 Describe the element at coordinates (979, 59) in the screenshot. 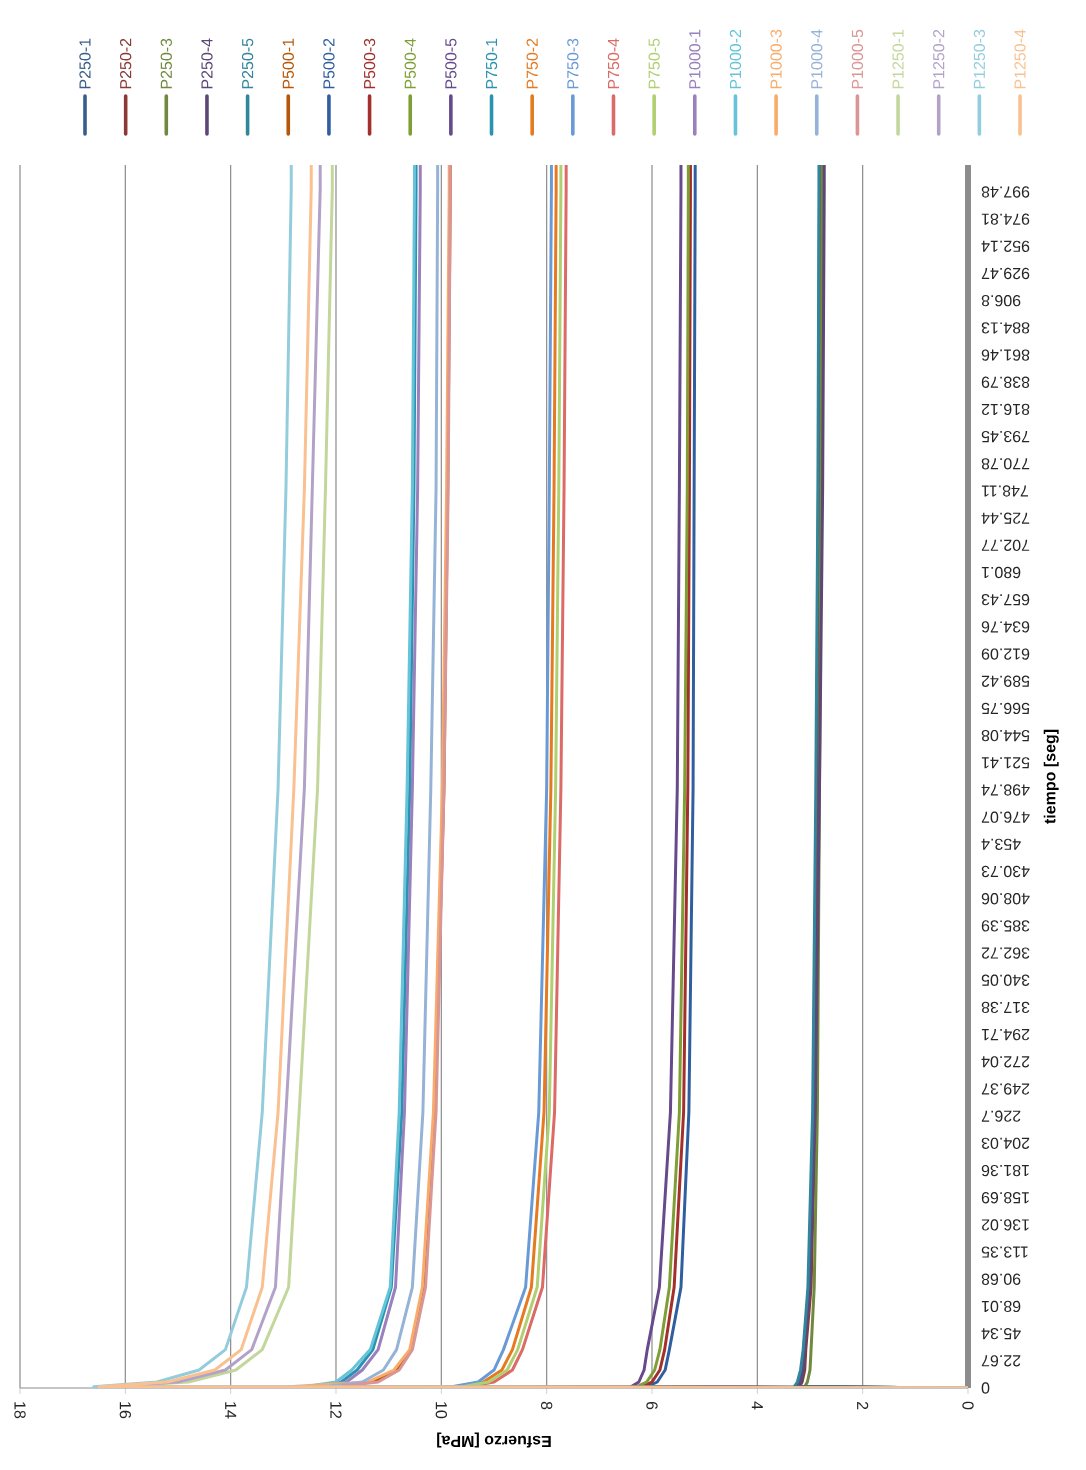

I see `text: P1250-3` at that location.